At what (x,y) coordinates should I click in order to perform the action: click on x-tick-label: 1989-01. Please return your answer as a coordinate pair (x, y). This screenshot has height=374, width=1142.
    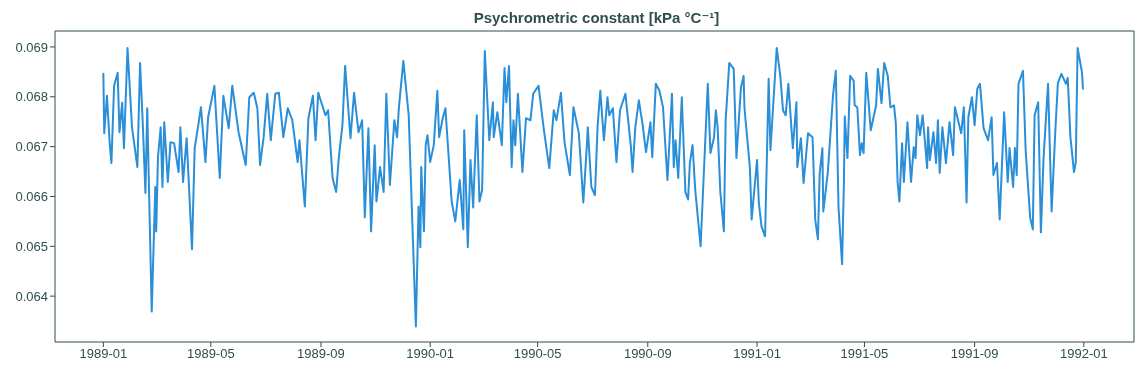
    Looking at the image, I should click on (103, 354).